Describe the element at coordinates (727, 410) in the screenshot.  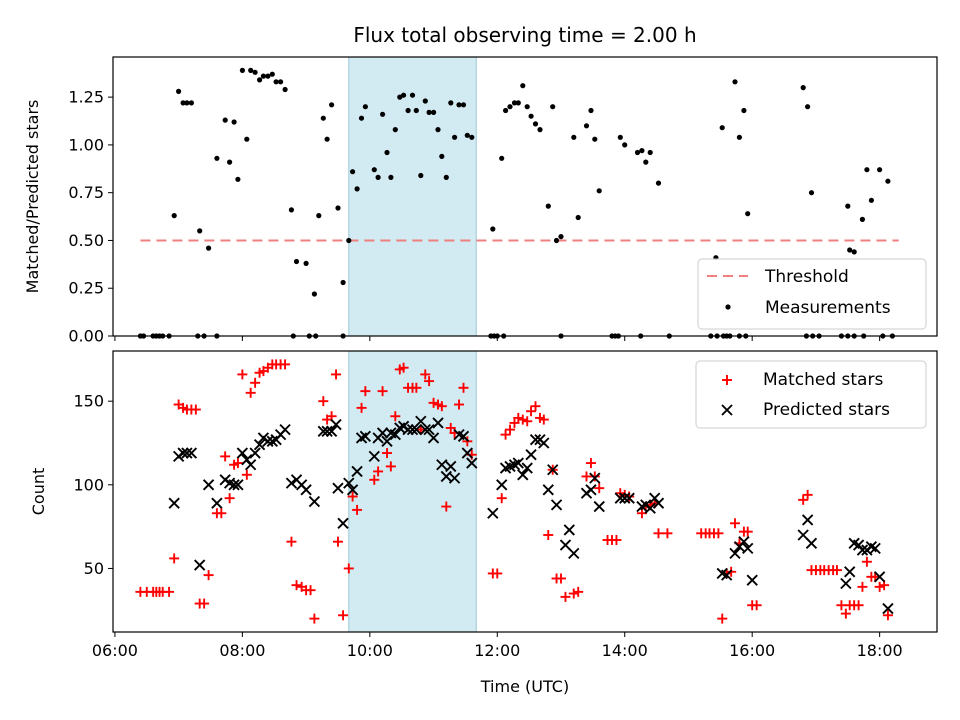
I see `legend-x-marker` at that location.